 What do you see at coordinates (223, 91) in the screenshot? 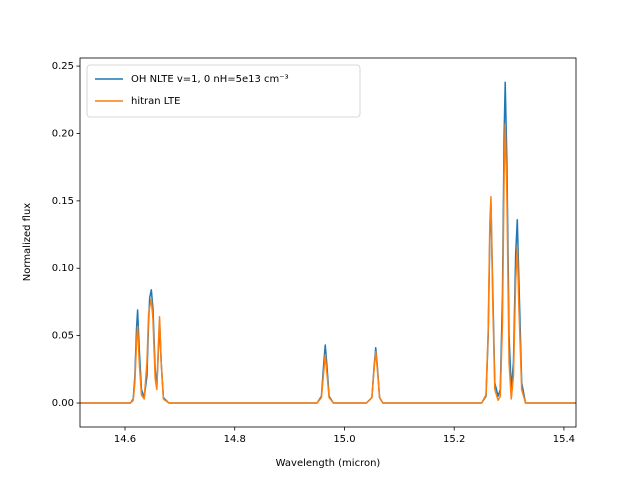
I see `legend-box` at bounding box center [223, 91].